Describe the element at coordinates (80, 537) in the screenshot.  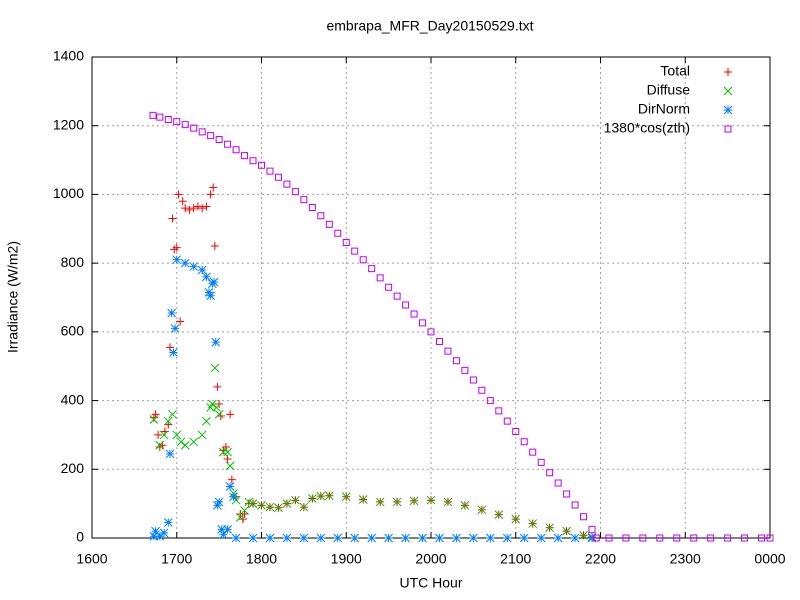
I see `y-tick-label: 0` at that location.